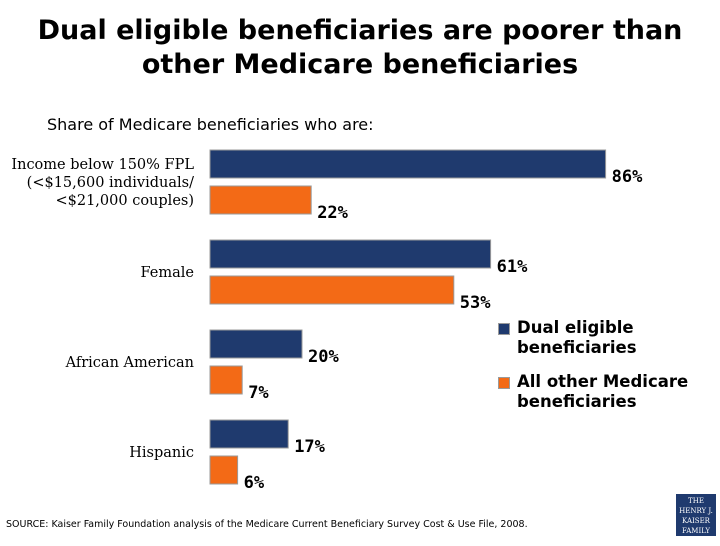  Describe the element at coordinates (696, 531) in the screenshot. I see `logo-line-3: FAMILY` at that location.